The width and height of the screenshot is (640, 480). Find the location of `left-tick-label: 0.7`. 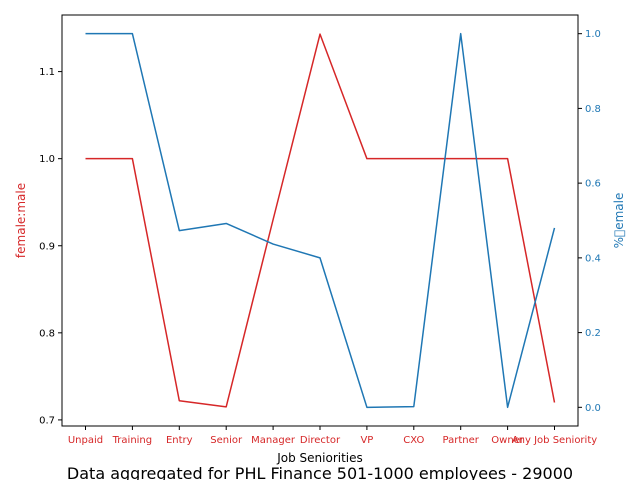

left-tick-label: 0.7 is located at coordinates (47, 420).